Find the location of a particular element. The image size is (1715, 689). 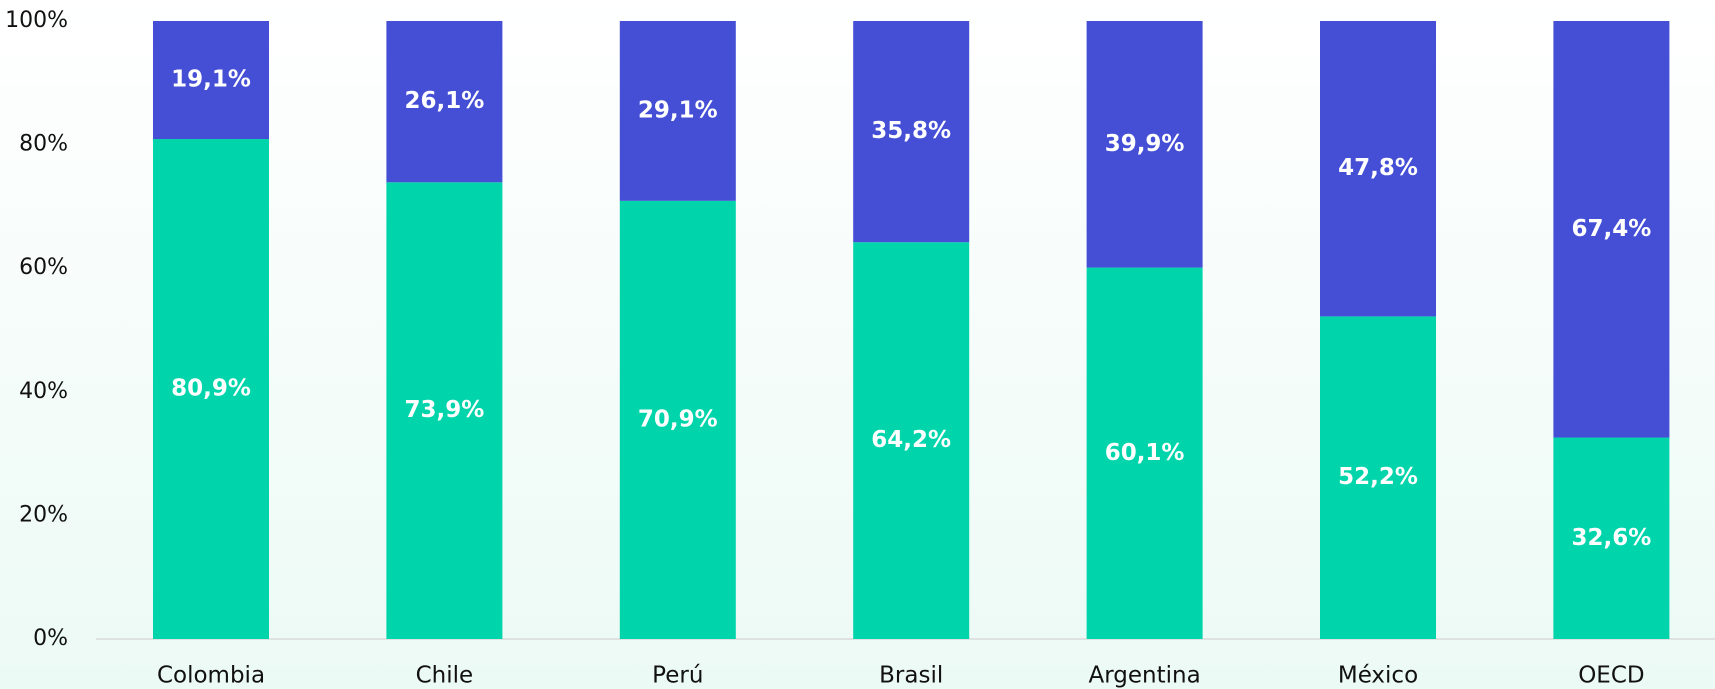

data-label: 35,8% is located at coordinates (911, 131).